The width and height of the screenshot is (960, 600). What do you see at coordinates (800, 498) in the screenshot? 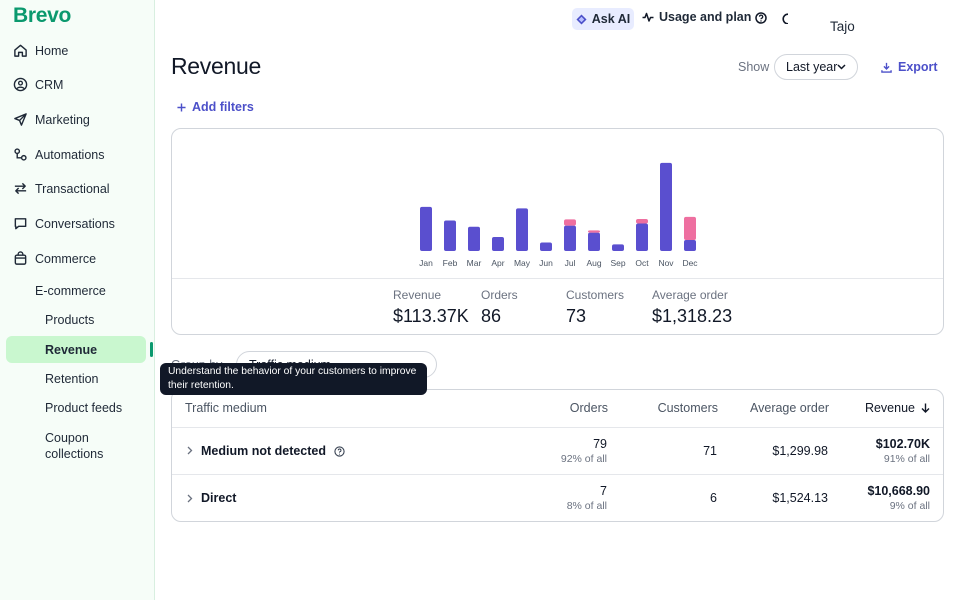
I see `average-order-cell: $1,524.13` at bounding box center [800, 498].